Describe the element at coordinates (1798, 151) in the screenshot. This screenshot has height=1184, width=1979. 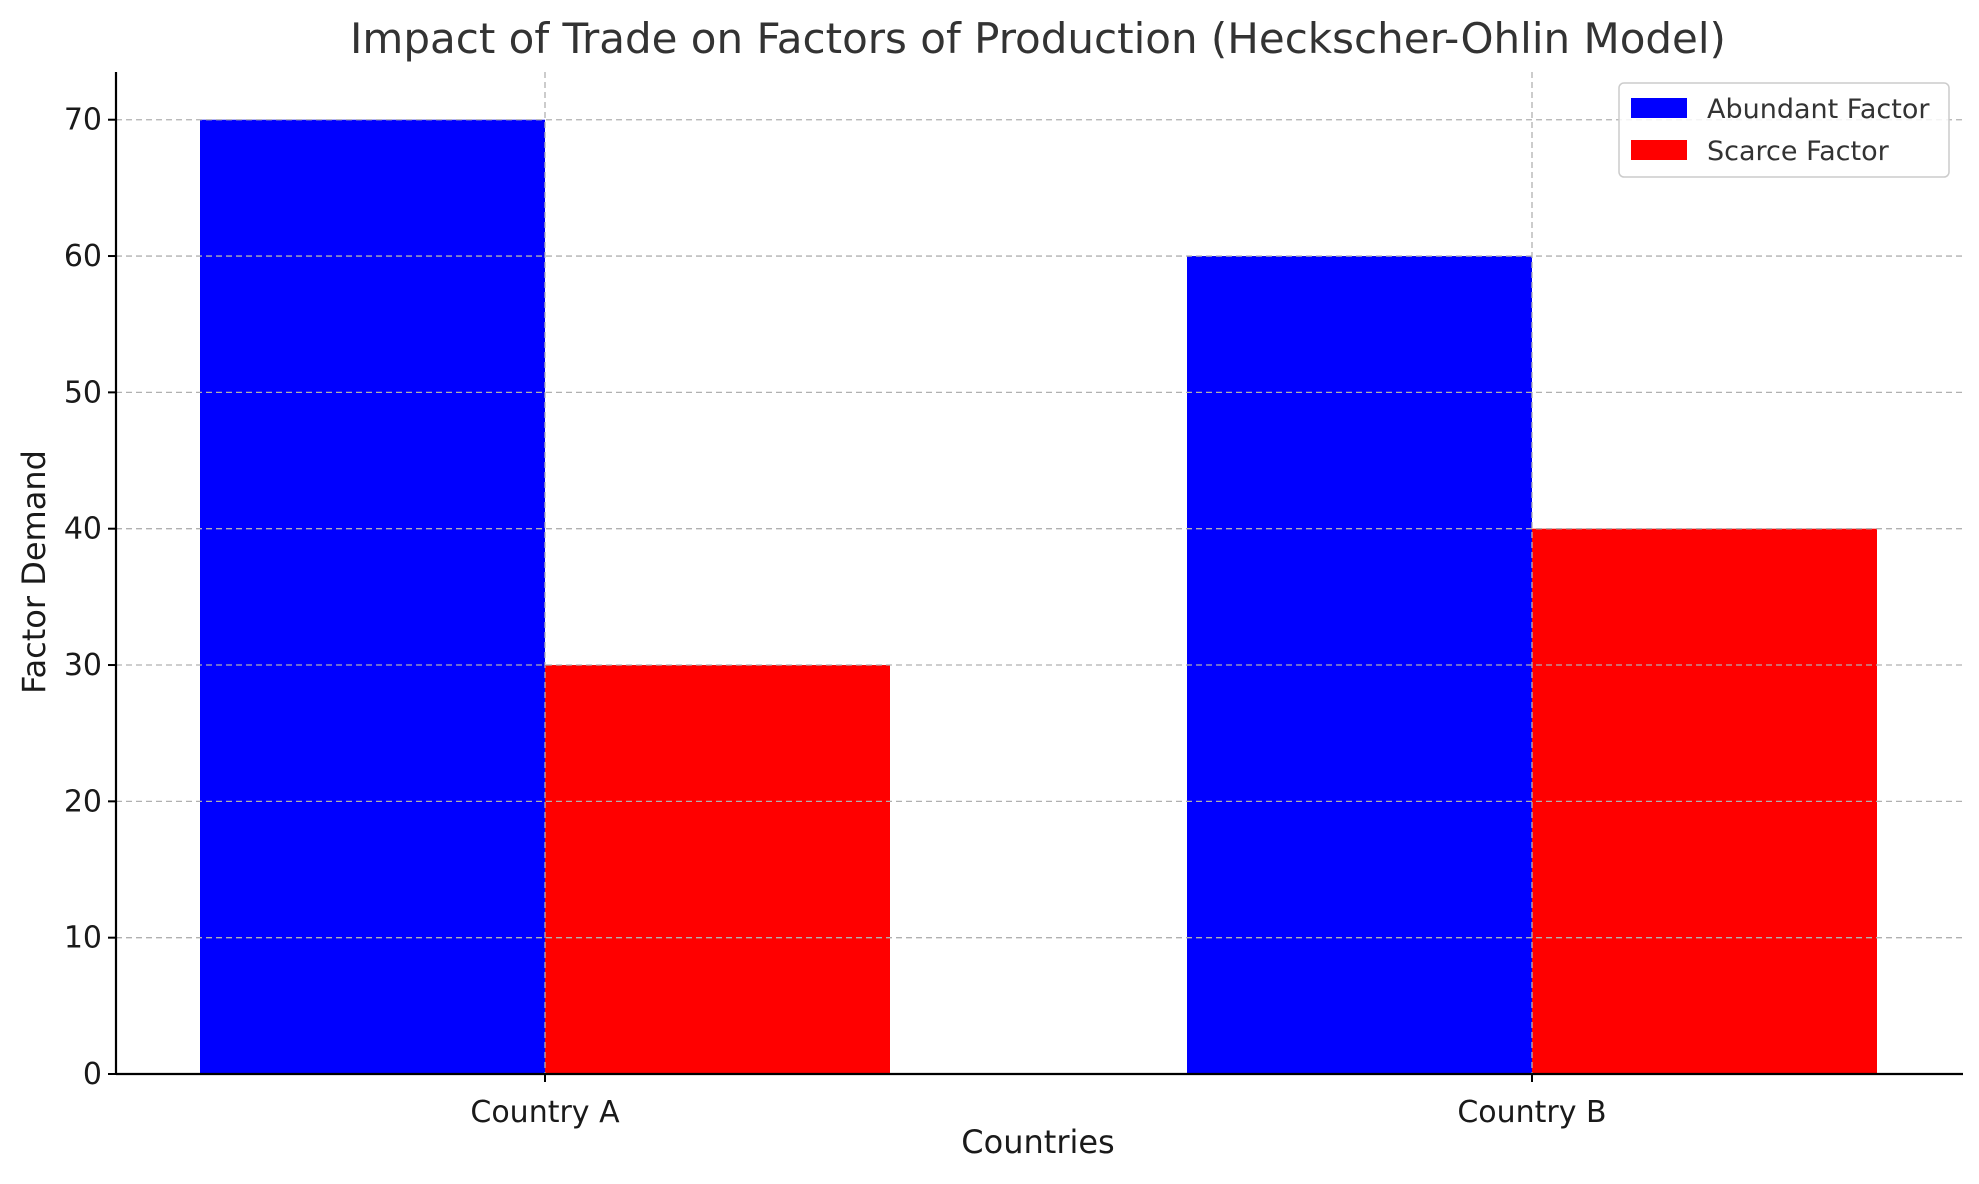
I see `legend-label-scarce: Scarce Factor` at that location.